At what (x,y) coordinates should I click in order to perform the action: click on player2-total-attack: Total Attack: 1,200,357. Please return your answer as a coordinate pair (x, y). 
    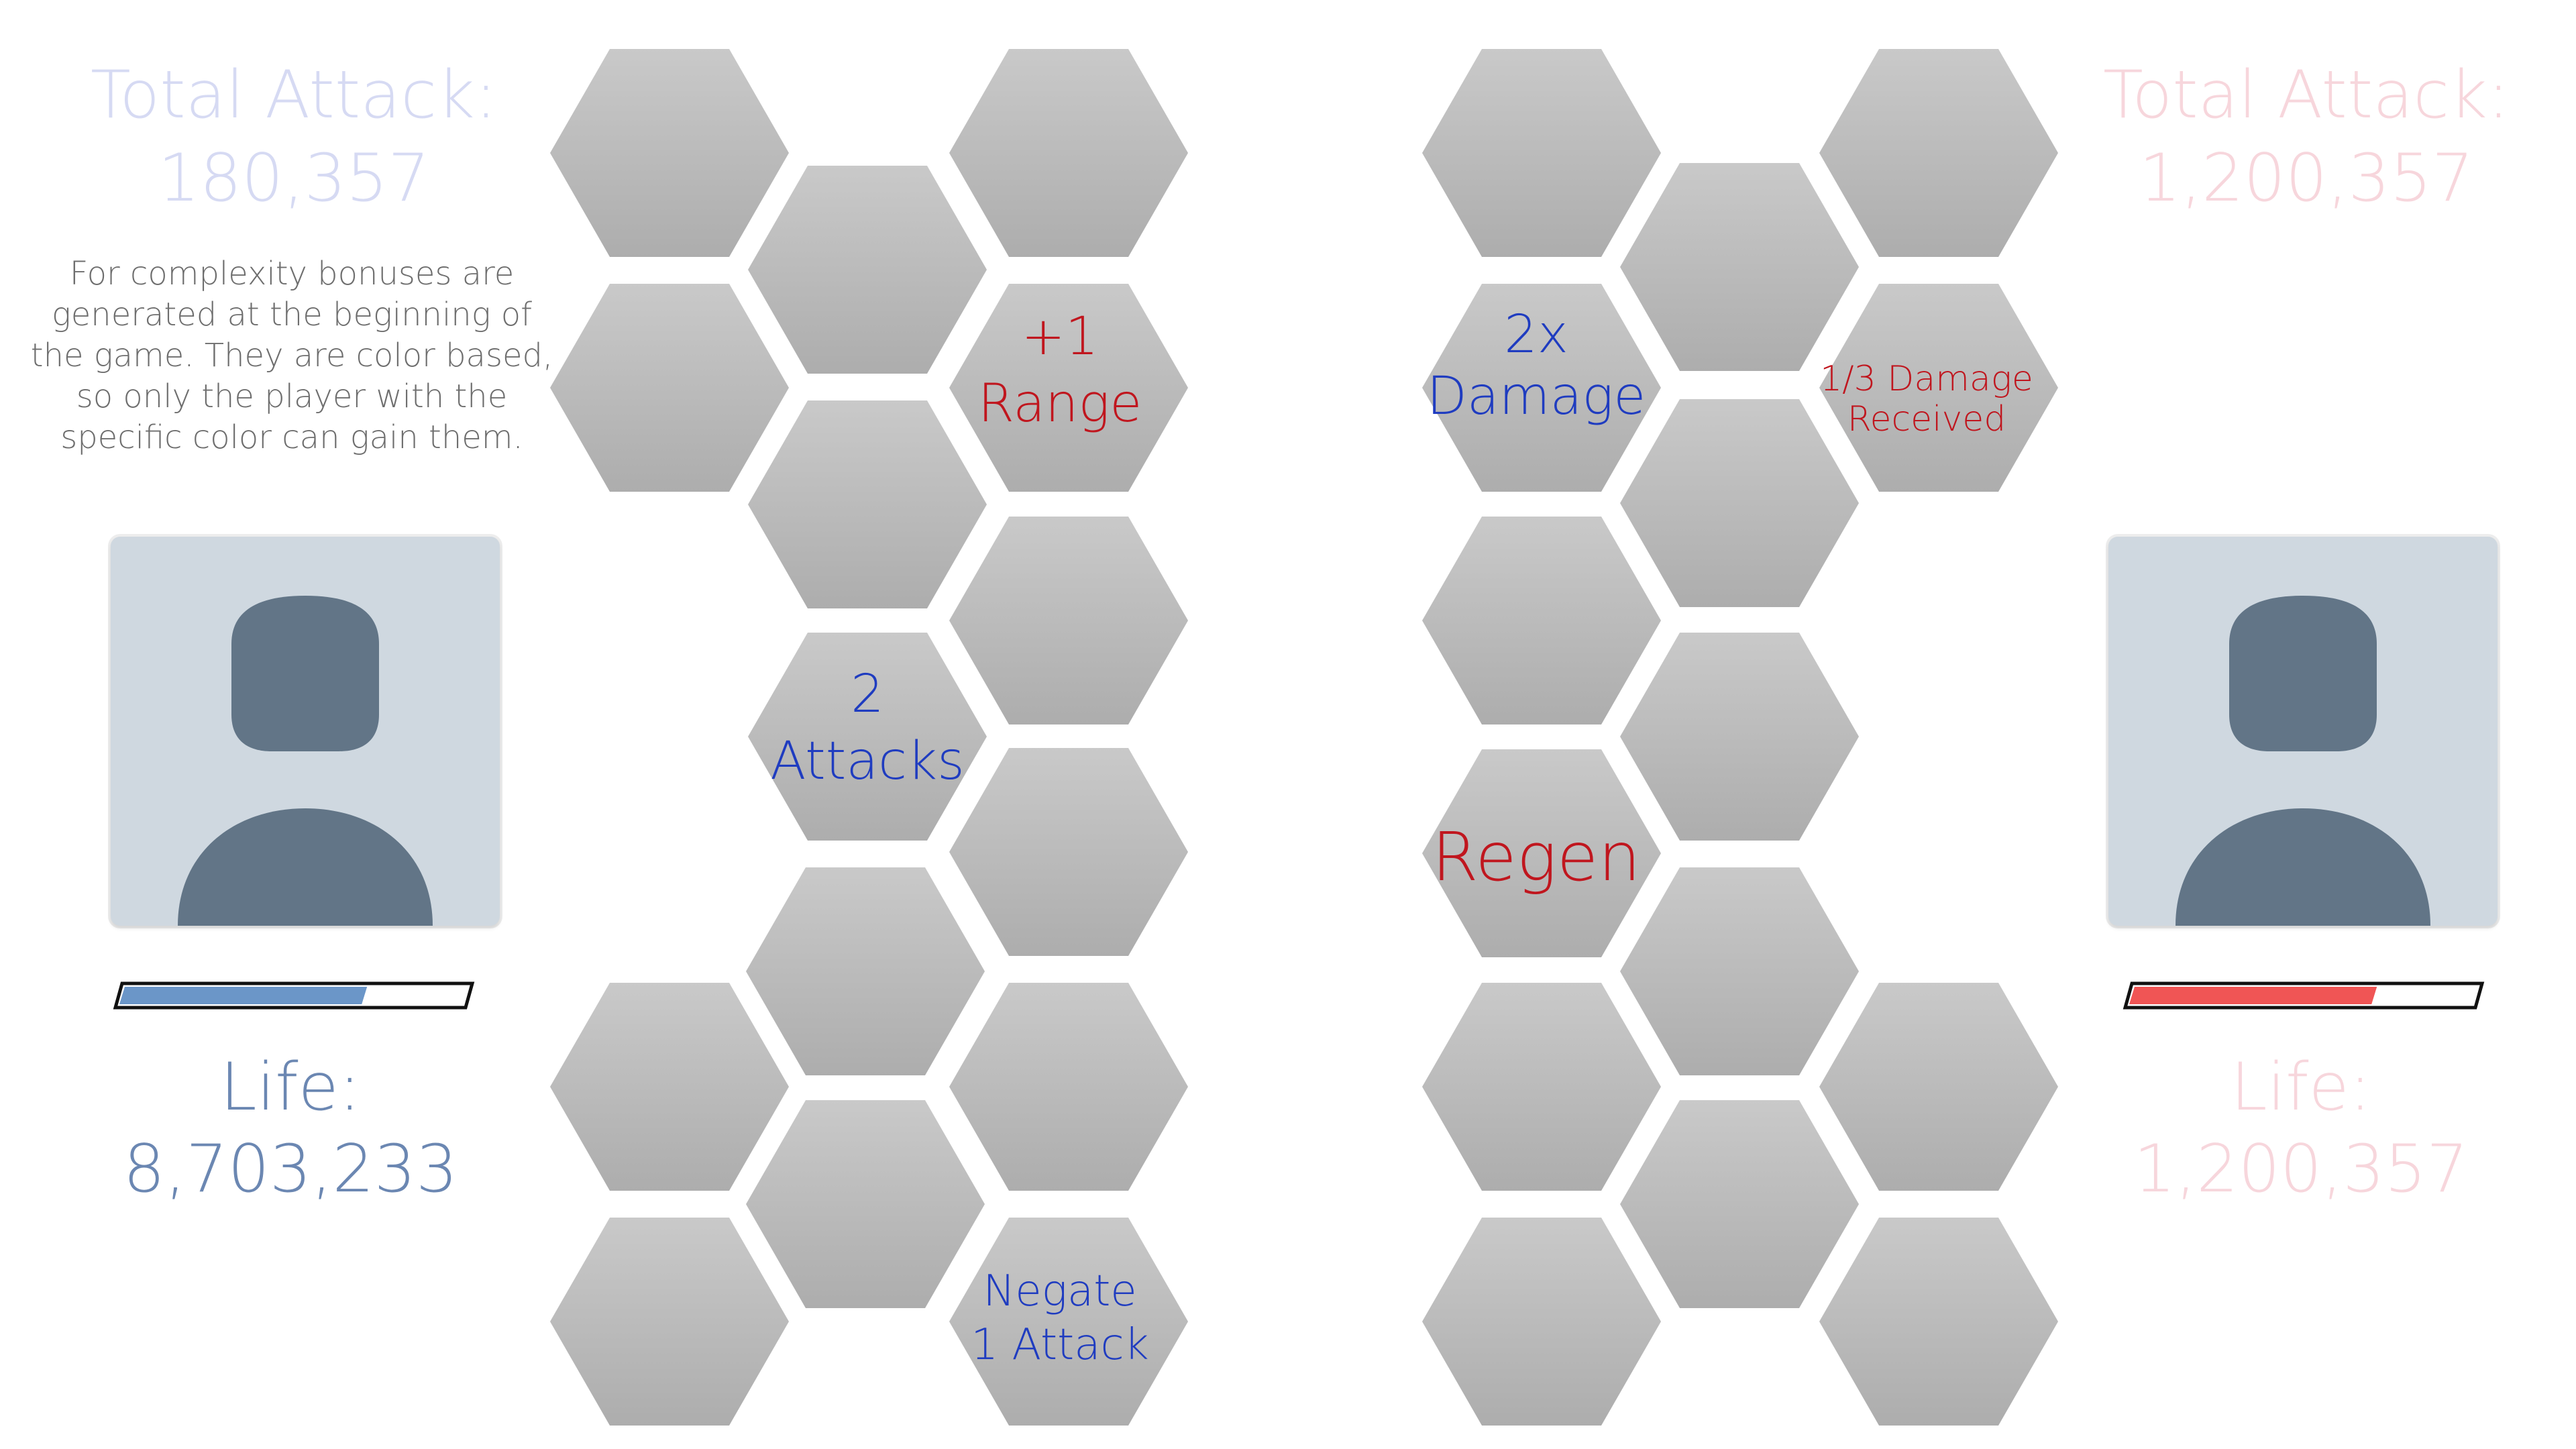
    Looking at the image, I should click on (2306, 137).